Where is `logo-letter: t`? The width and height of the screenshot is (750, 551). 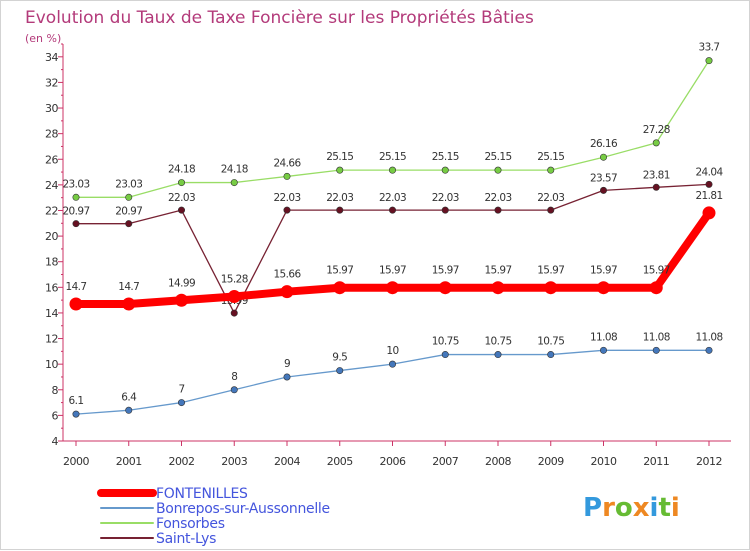
logo-letter: t is located at coordinates (664, 508).